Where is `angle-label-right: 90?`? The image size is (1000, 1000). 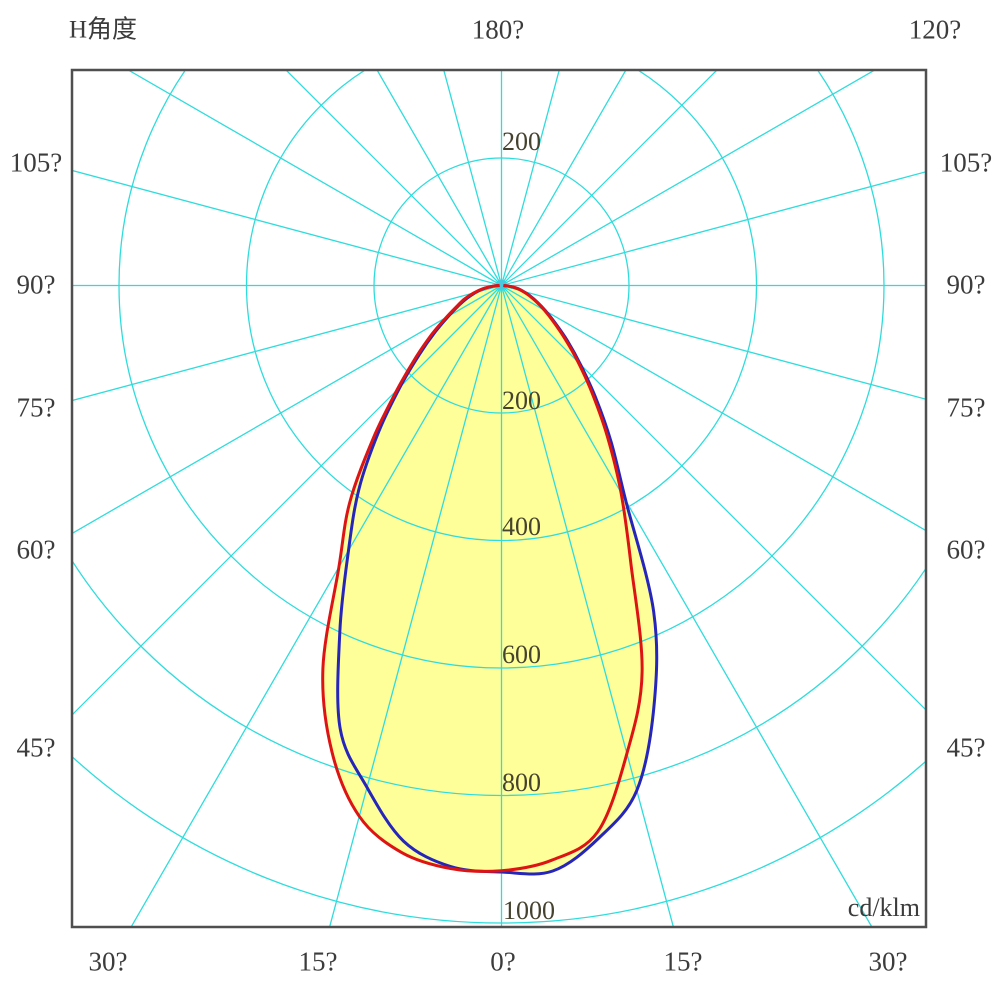
angle-label-right: 90? is located at coordinates (966, 284).